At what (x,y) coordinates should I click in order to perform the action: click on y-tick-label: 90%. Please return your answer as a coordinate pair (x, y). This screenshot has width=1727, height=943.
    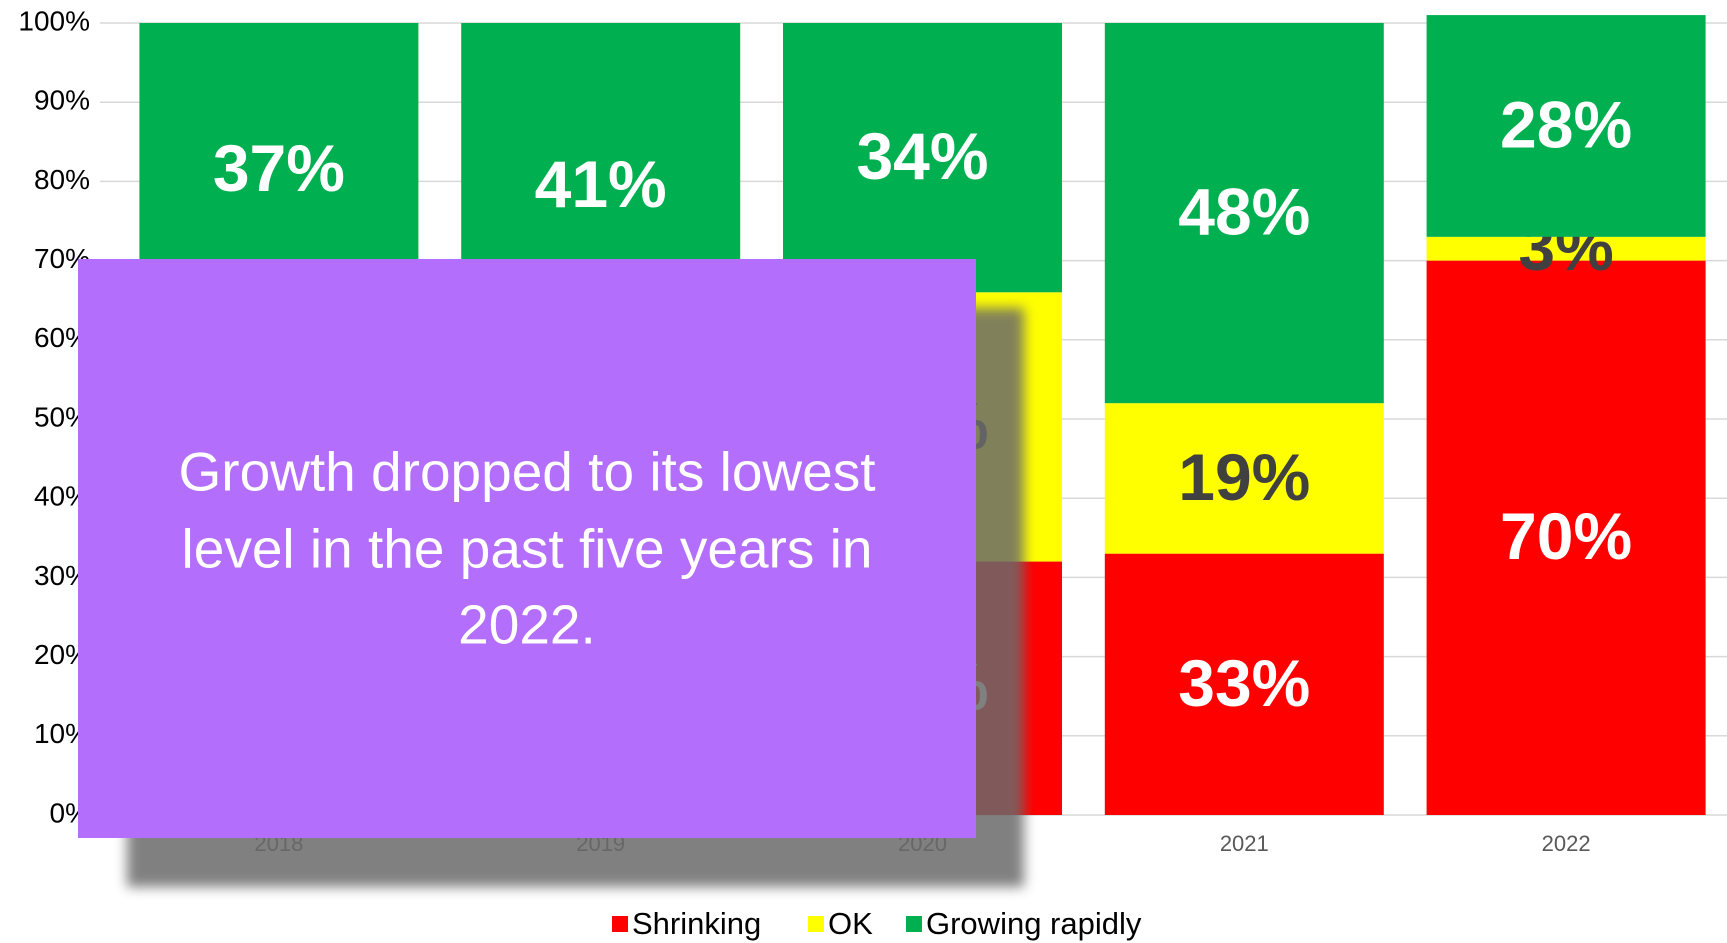
    Looking at the image, I should click on (62, 100).